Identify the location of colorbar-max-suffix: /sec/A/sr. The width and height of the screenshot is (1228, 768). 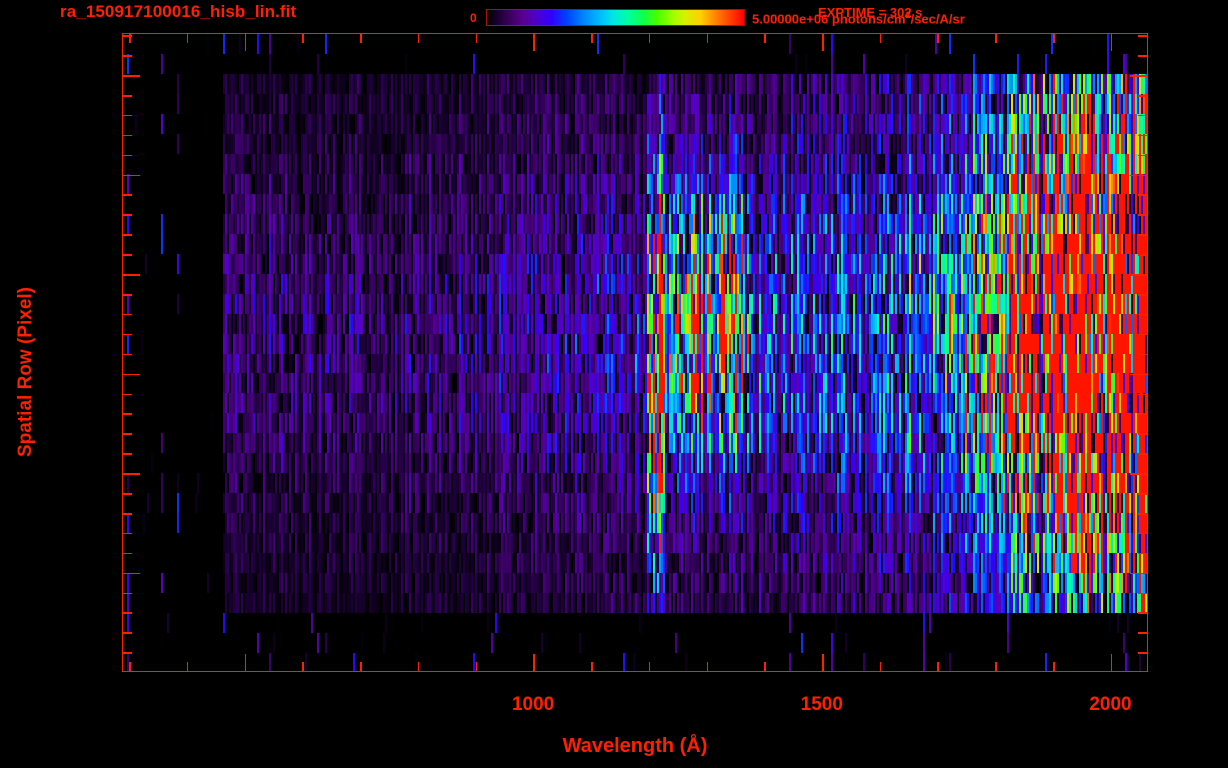
(937, 19).